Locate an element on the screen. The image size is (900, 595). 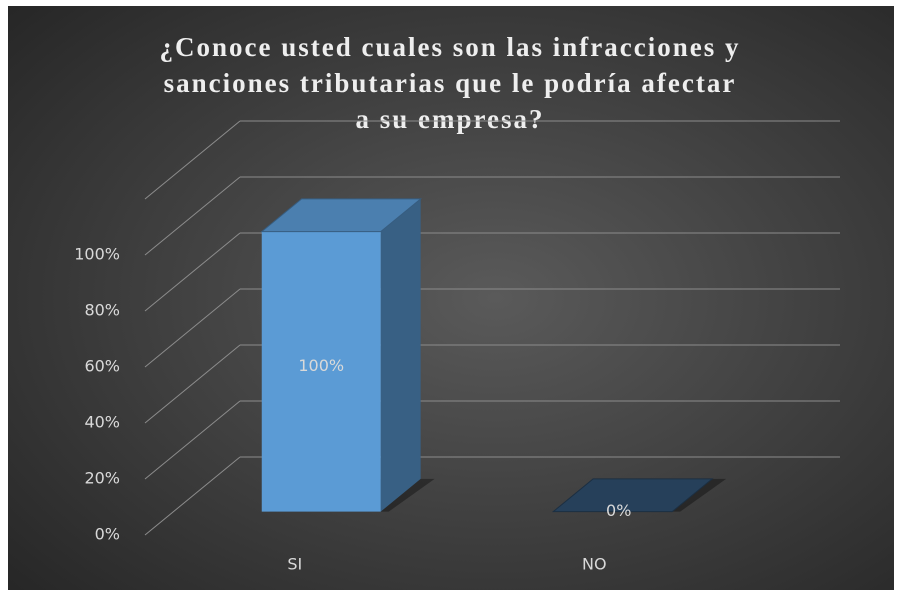
x-tick-label: NO is located at coordinates (594, 564).